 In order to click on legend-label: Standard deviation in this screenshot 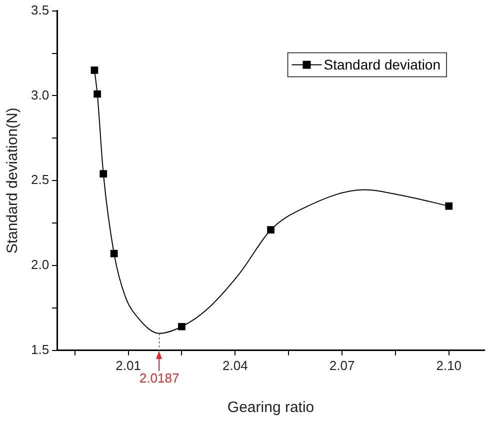, I will do `click(382, 64)`.